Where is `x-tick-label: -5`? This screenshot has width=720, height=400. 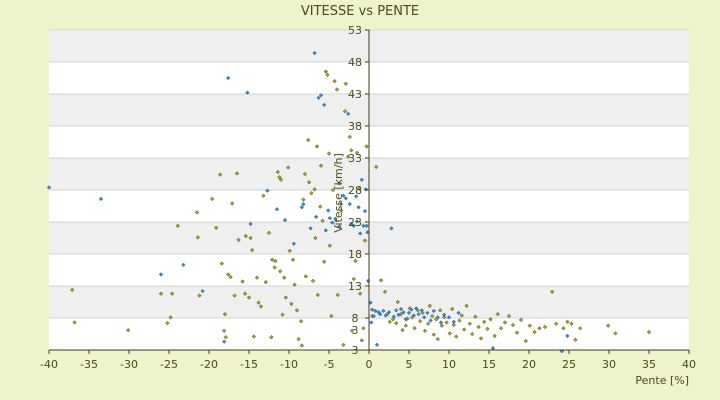
x-tick-label: -5 is located at coordinates (329, 364).